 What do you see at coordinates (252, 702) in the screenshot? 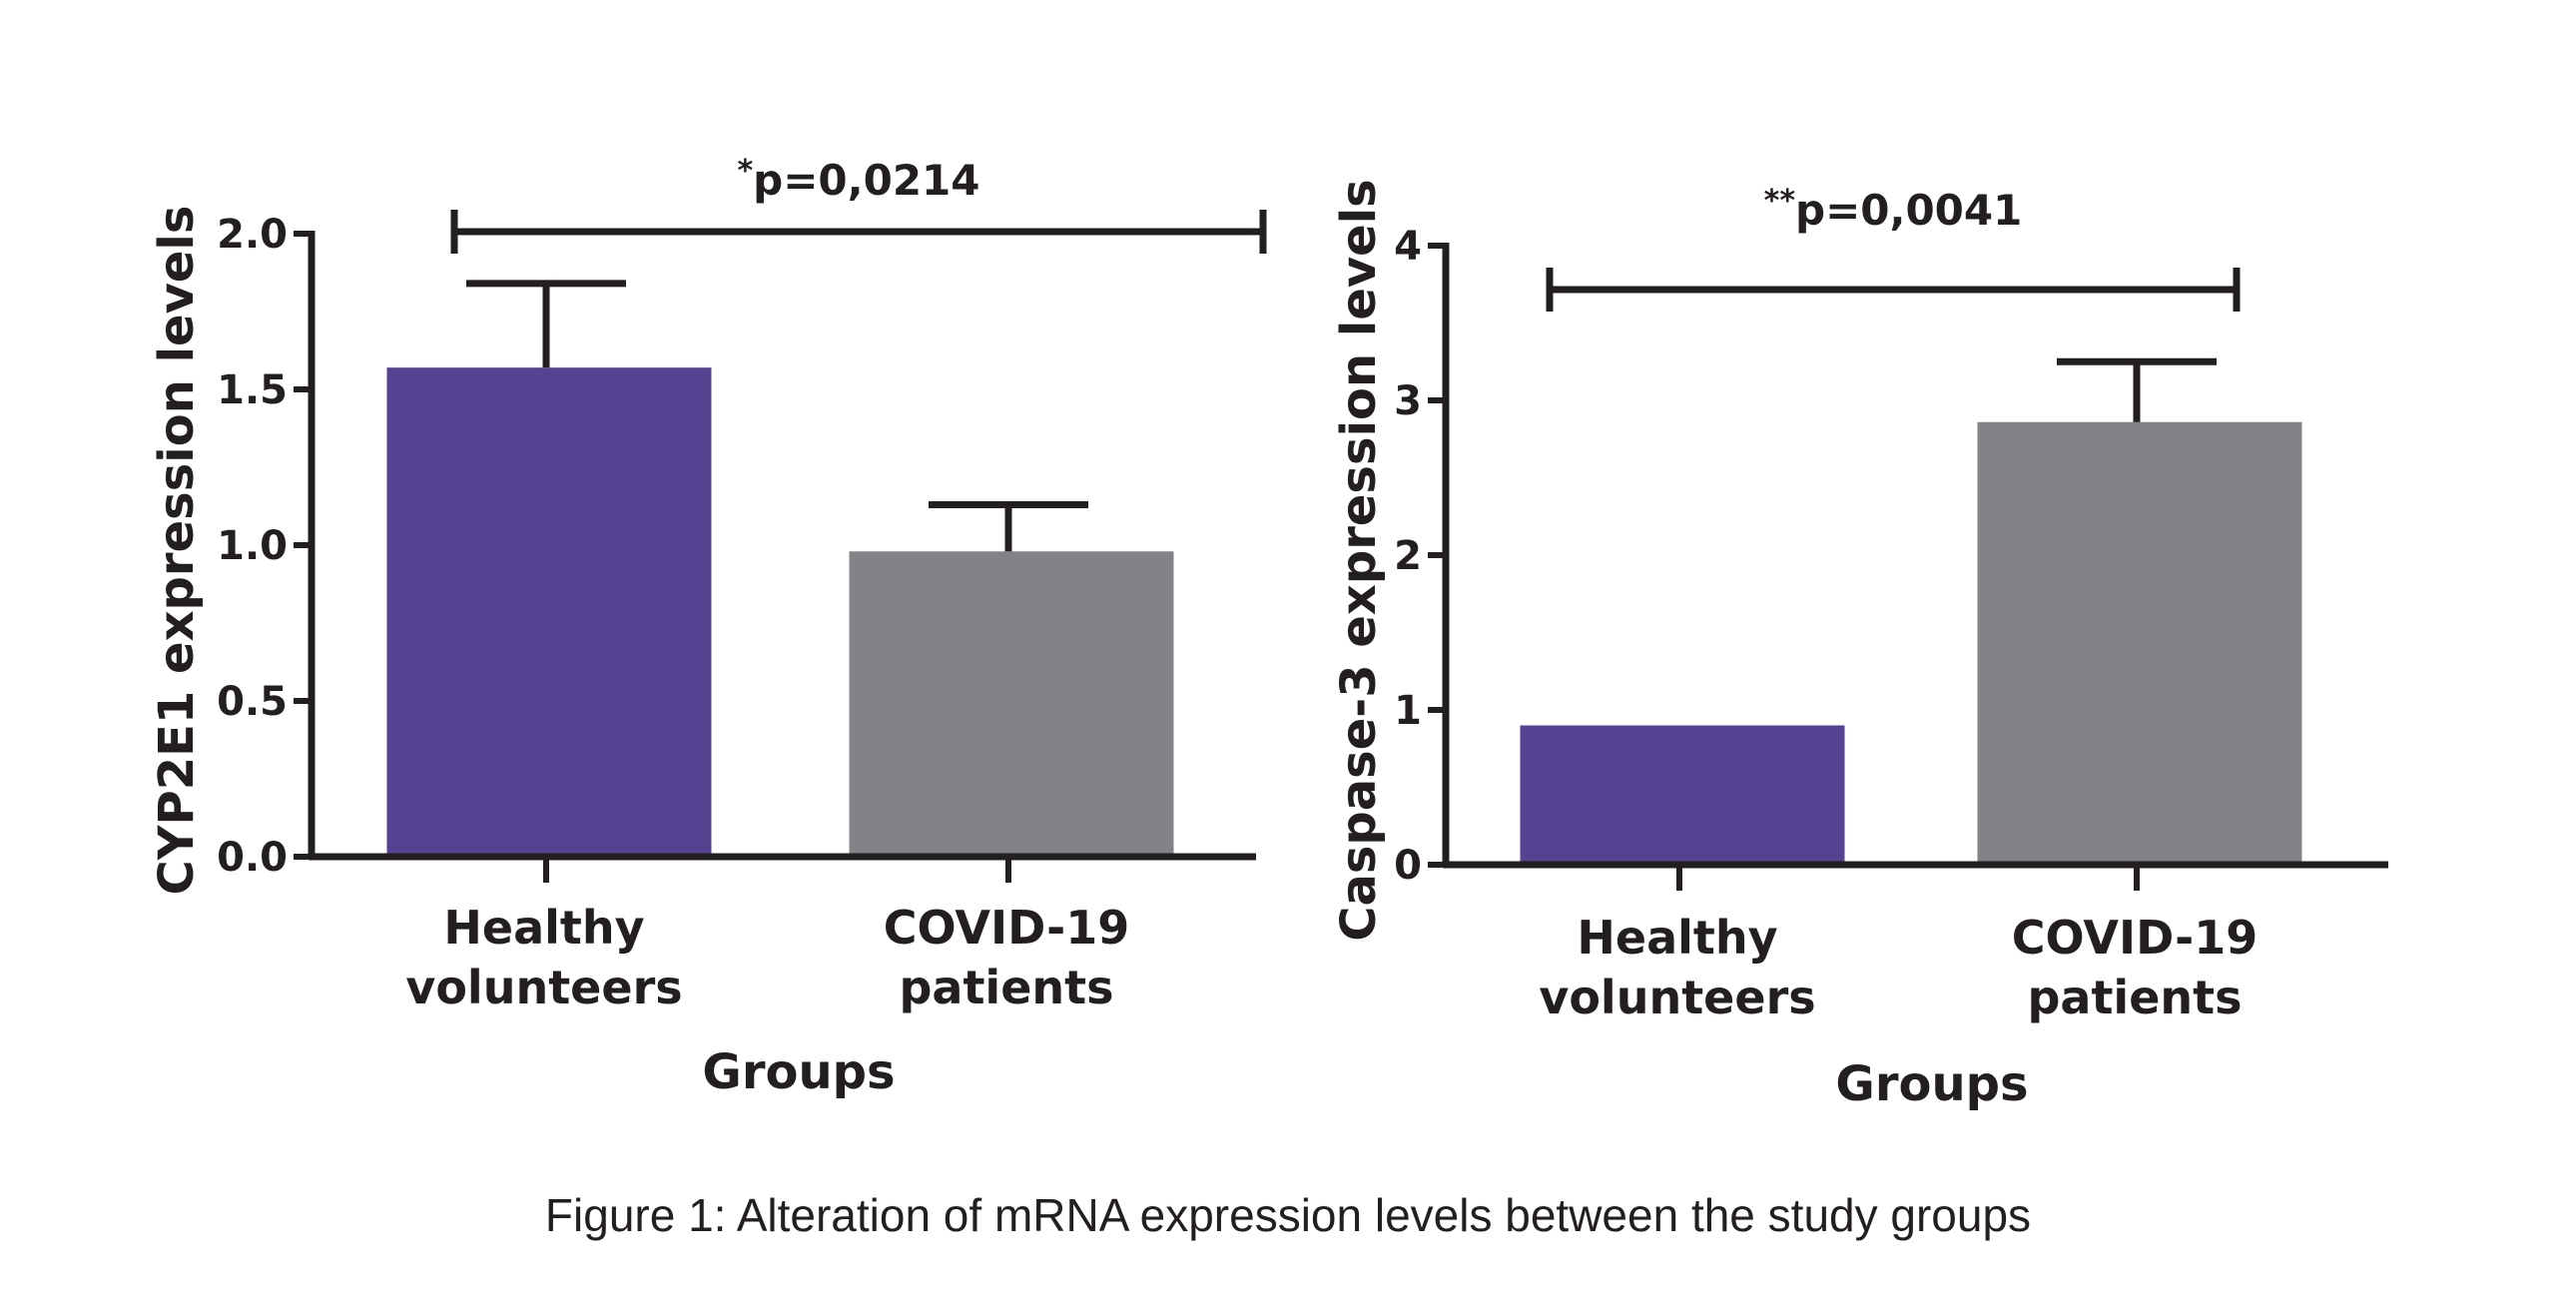
I see `y-tick-label: 0.5` at bounding box center [252, 702].